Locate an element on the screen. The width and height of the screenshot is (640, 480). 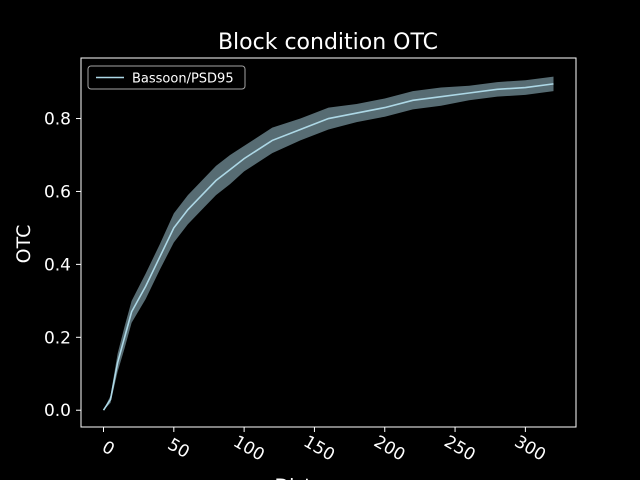
legend-label: Bassoon/PSD95 is located at coordinates (183, 79).